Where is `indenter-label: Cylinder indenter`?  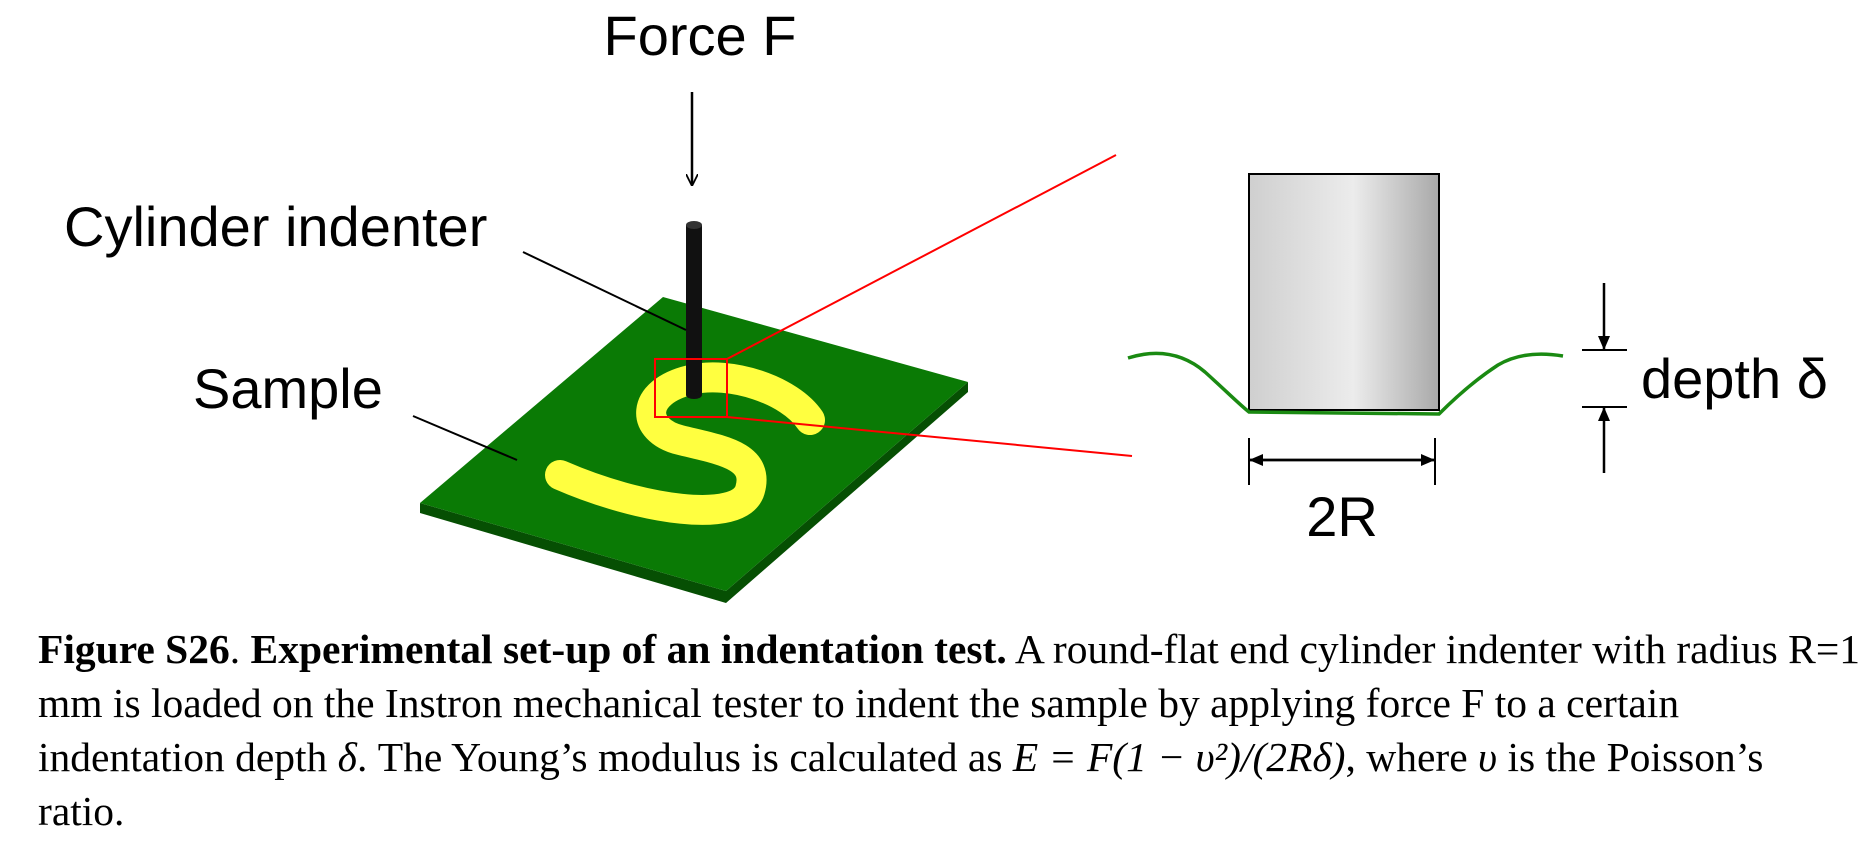
indenter-label: Cylinder indenter is located at coordinates (275, 226).